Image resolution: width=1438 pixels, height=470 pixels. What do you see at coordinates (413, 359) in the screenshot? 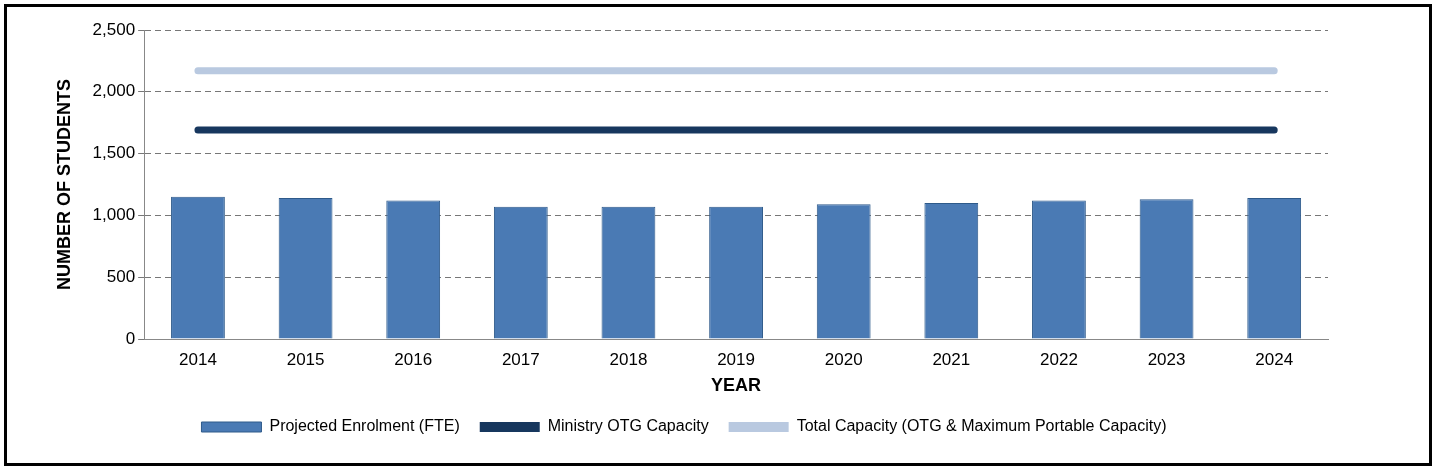
I see `x-tick-label: 2016` at bounding box center [413, 359].